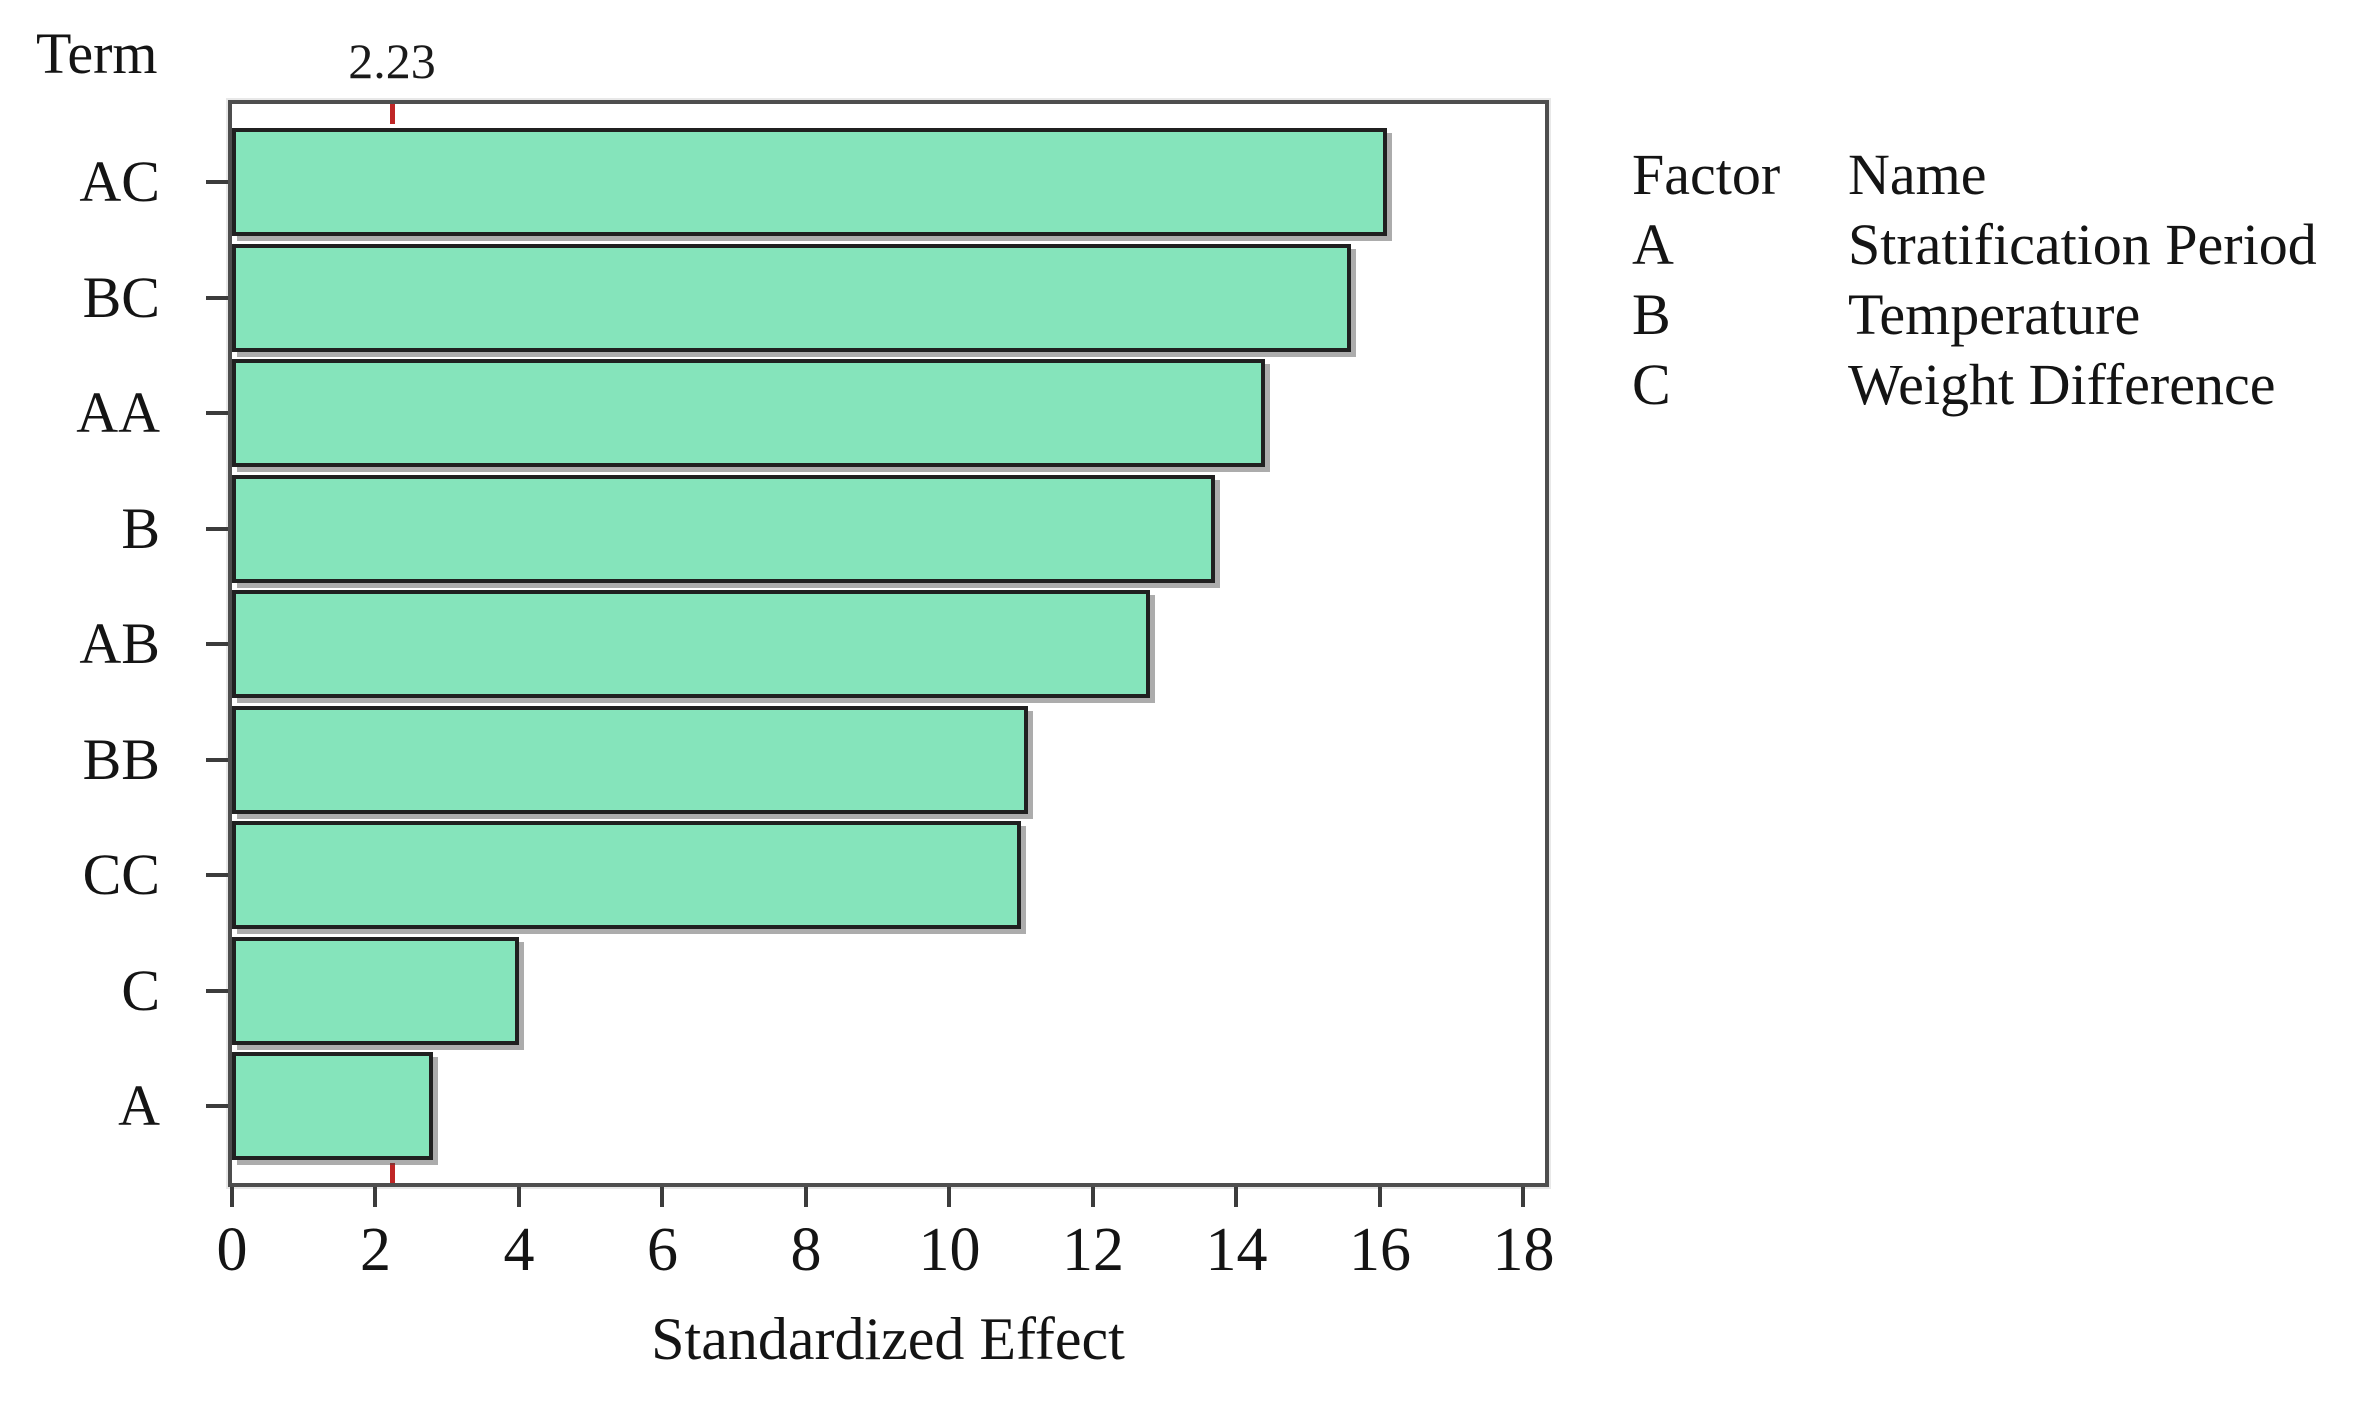 This screenshot has width=2361, height=1402. What do you see at coordinates (1653, 244) in the screenshot?
I see `legend-factor: A` at bounding box center [1653, 244].